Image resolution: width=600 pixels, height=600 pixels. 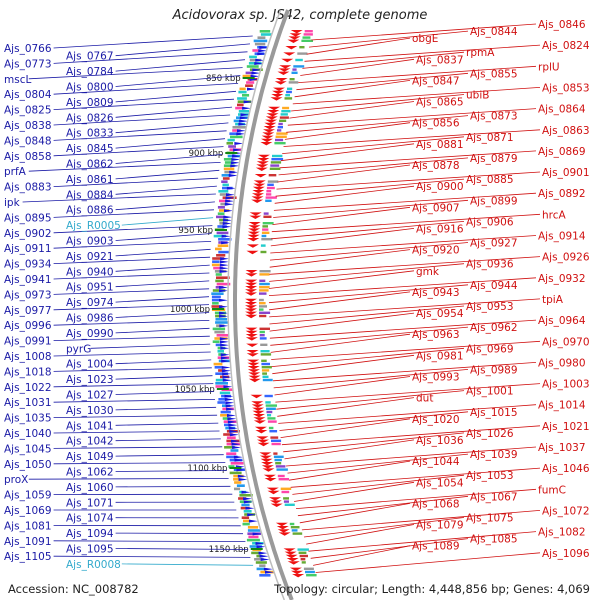 I want to click on left-gene-label: Ajs_1060, so click(x=90, y=488).